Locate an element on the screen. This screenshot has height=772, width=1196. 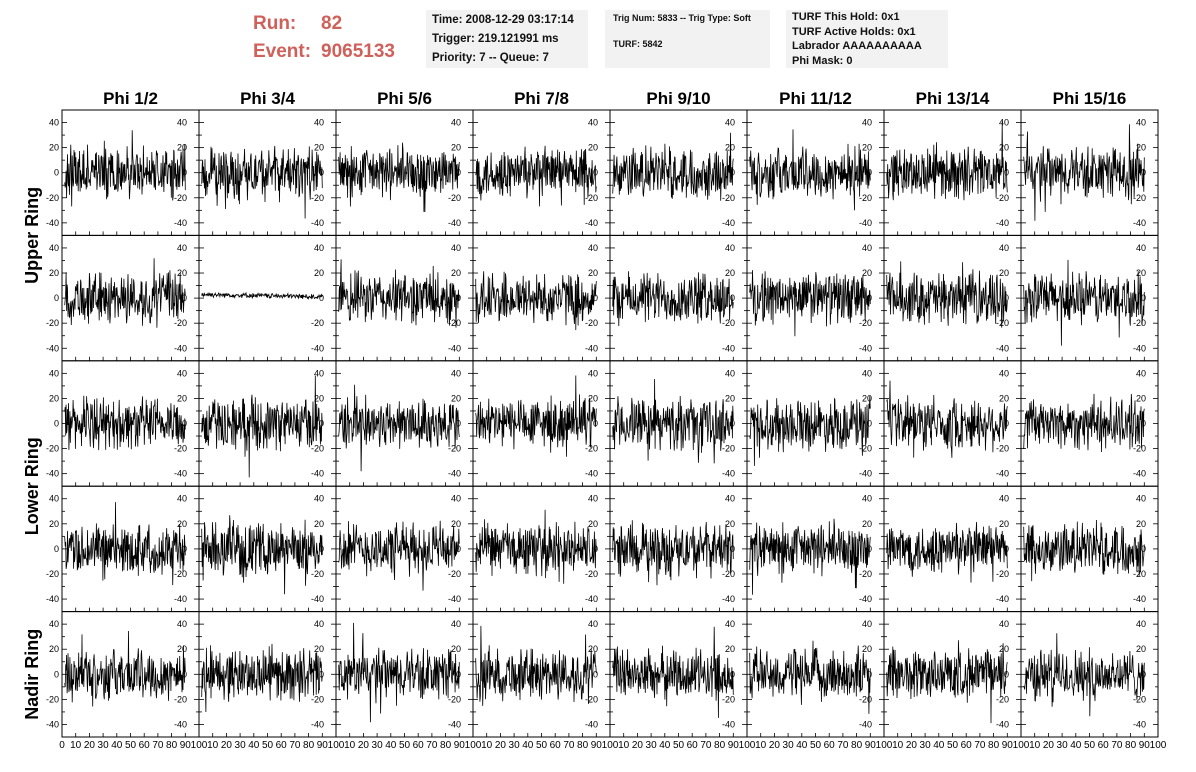
x-tick-label: 20 is located at coordinates (1049, 745).